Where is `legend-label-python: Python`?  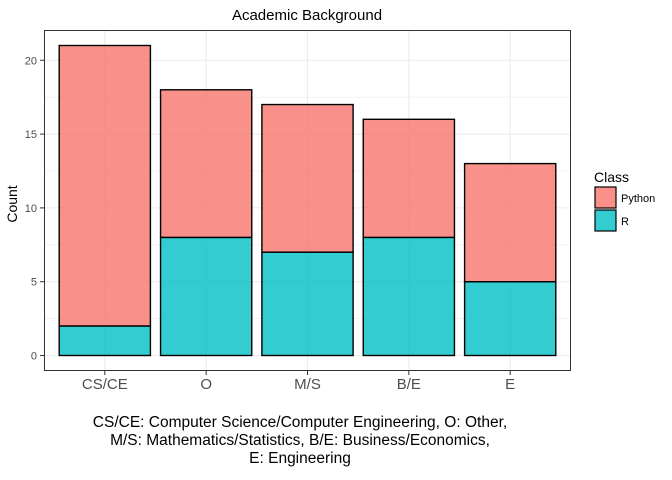 legend-label-python: Python is located at coordinates (638, 199).